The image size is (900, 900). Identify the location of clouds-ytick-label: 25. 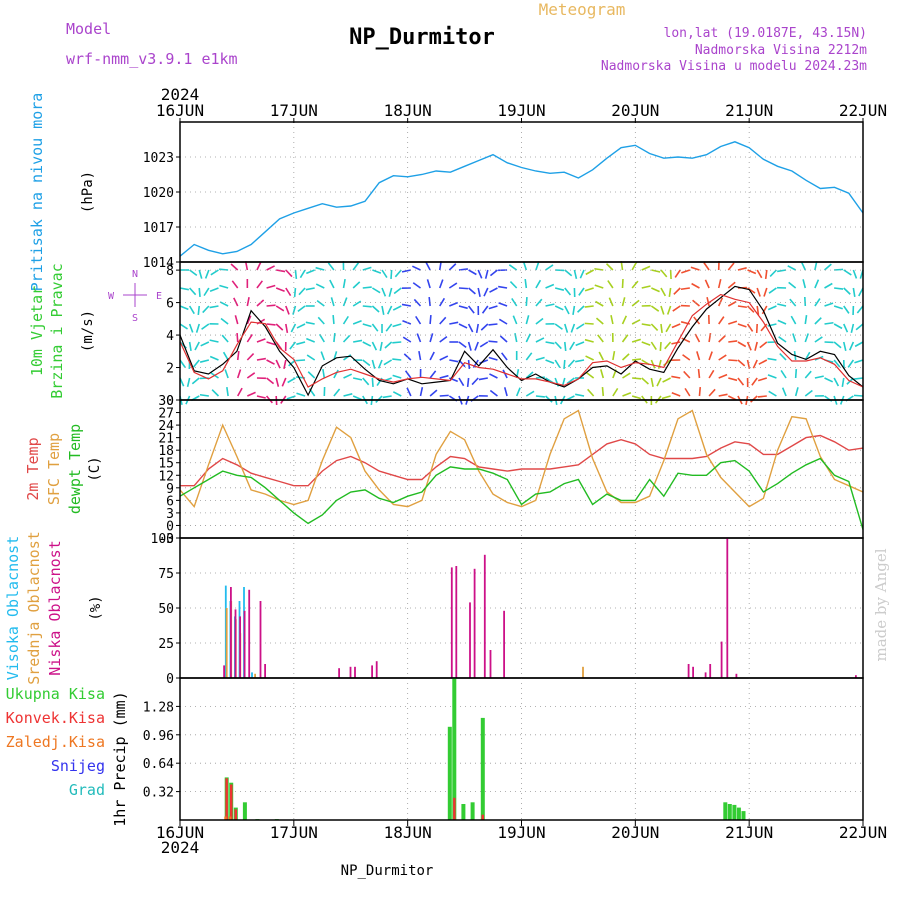
(166, 644).